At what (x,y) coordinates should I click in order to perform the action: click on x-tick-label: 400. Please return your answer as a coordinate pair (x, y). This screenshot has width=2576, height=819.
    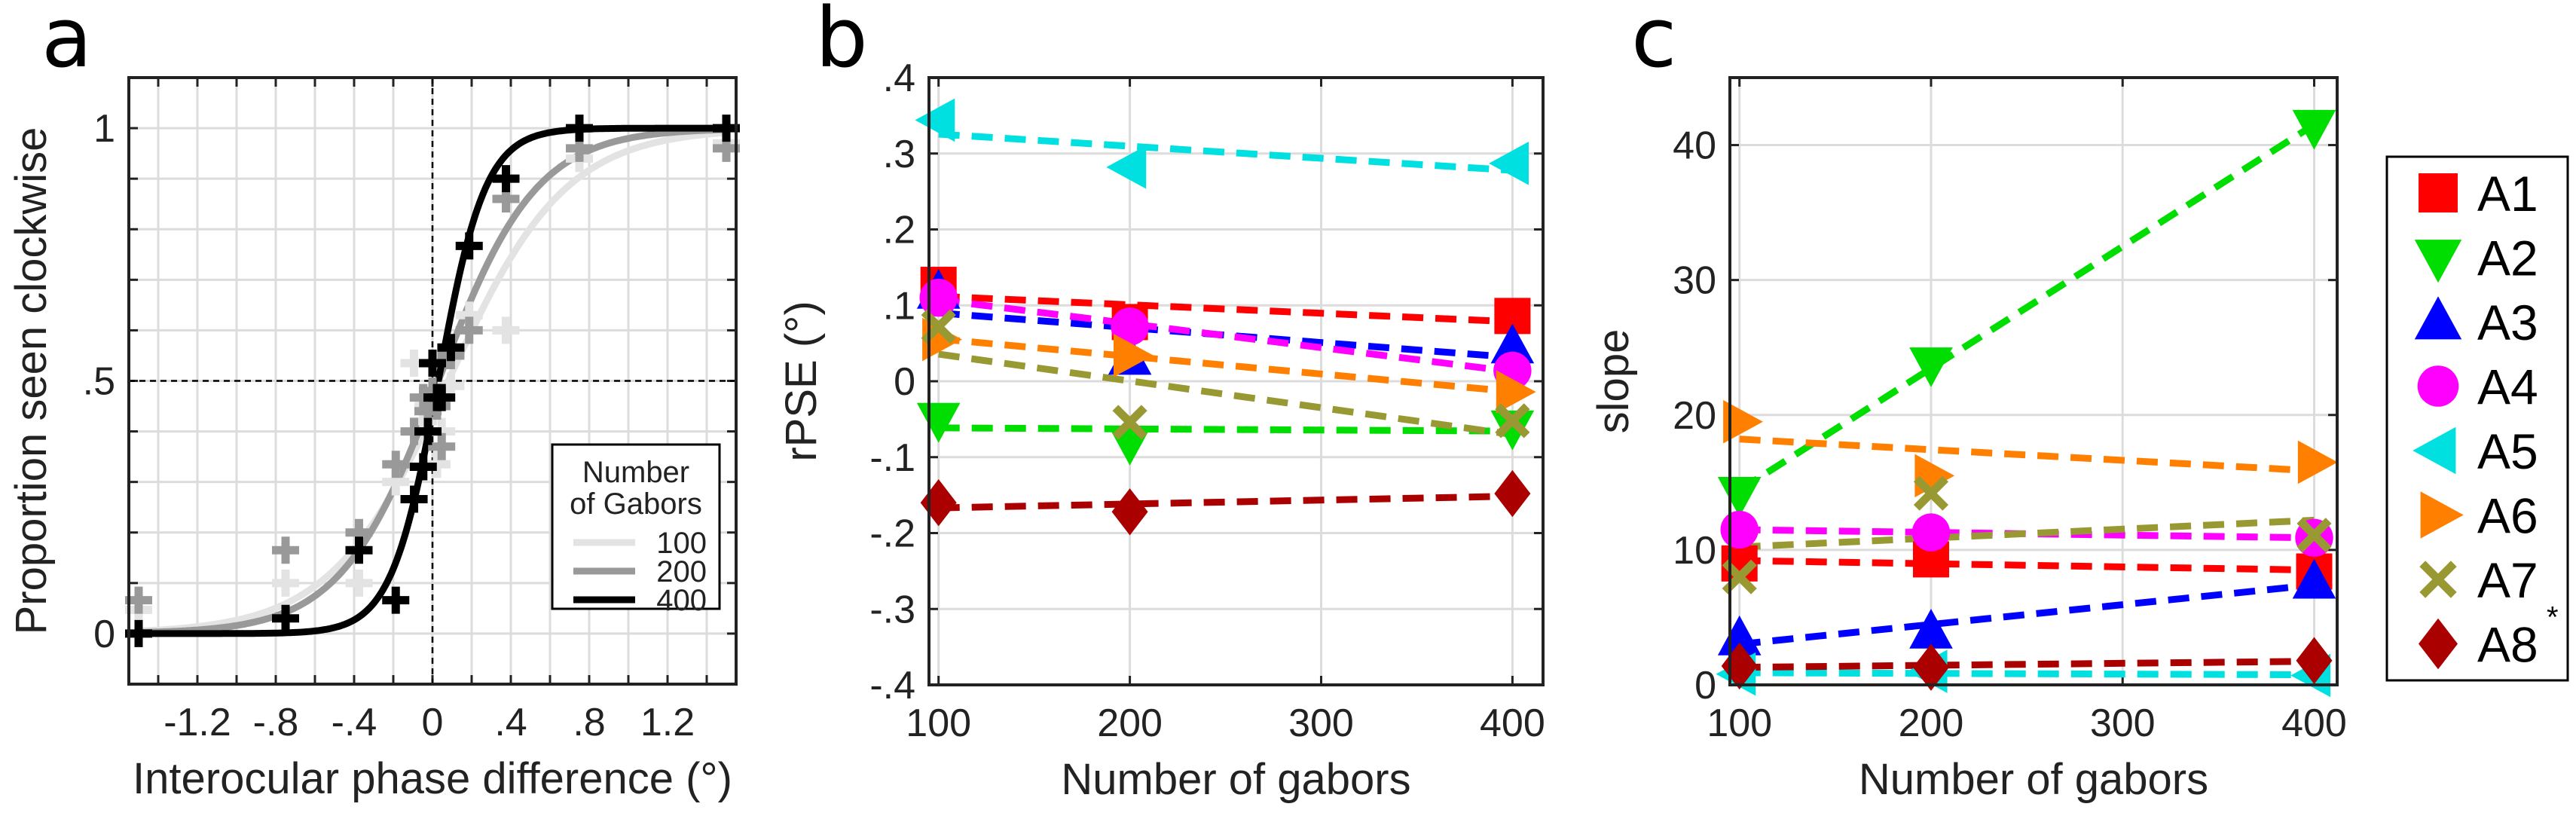
    Looking at the image, I should click on (2314, 723).